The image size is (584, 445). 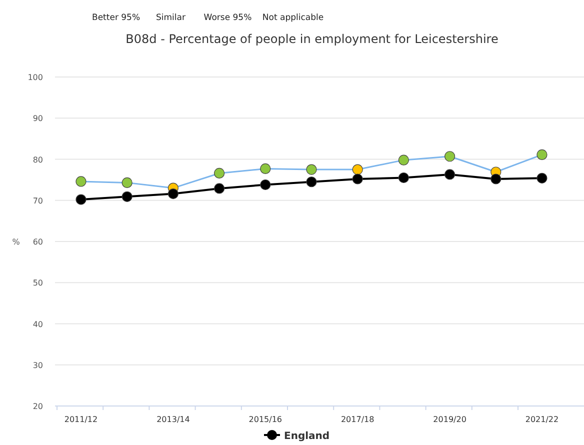 I want to click on x-tick-label: 2017/18, so click(x=357, y=419).